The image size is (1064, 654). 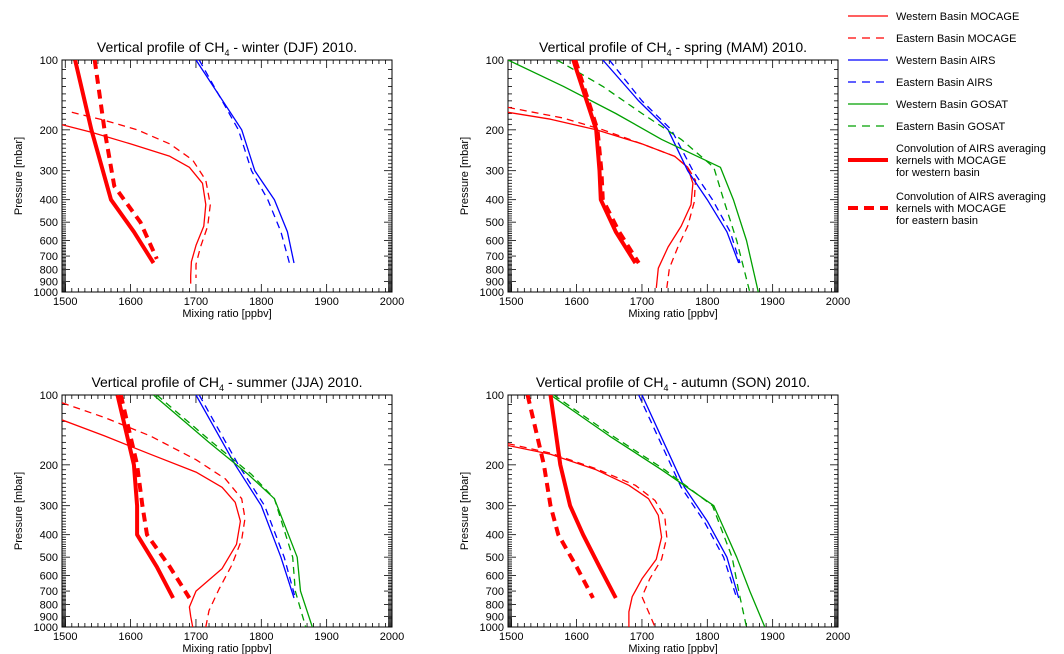 What do you see at coordinates (956, 39) in the screenshot?
I see `legend-label: Eastern Basin MOCAGE` at bounding box center [956, 39].